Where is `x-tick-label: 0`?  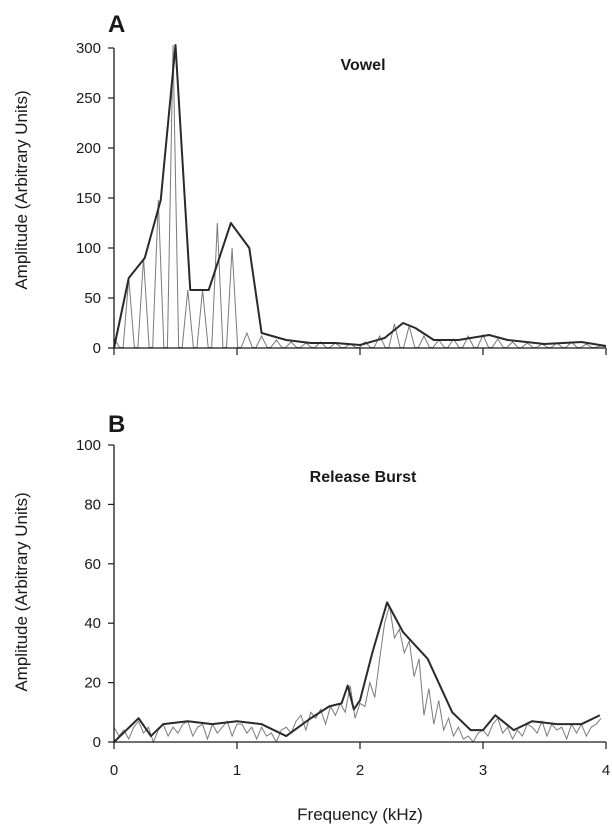 x-tick-label: 0 is located at coordinates (114, 770).